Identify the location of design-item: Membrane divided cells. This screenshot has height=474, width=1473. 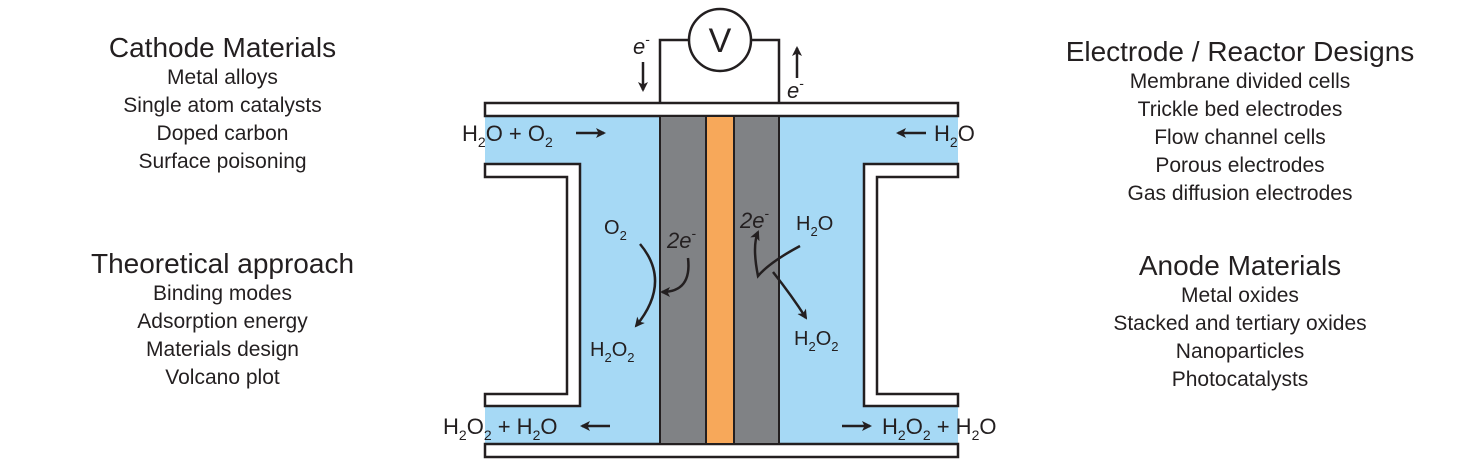
(1240, 81).